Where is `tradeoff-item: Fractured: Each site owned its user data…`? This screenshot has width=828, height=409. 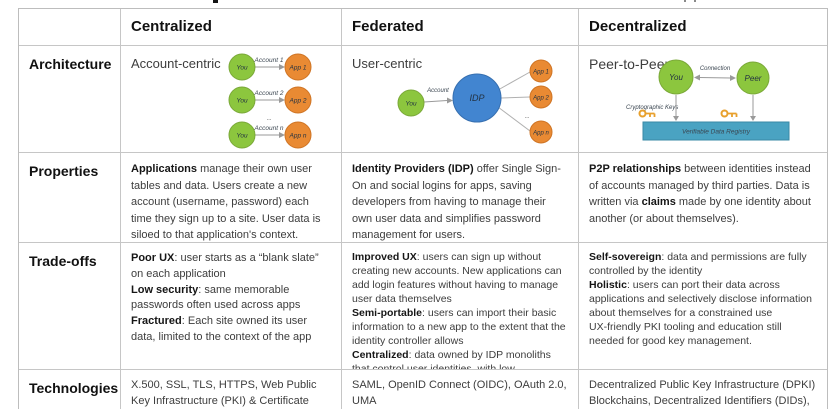 tradeoff-item: Fractured: Each site owned its user data… is located at coordinates (221, 329).